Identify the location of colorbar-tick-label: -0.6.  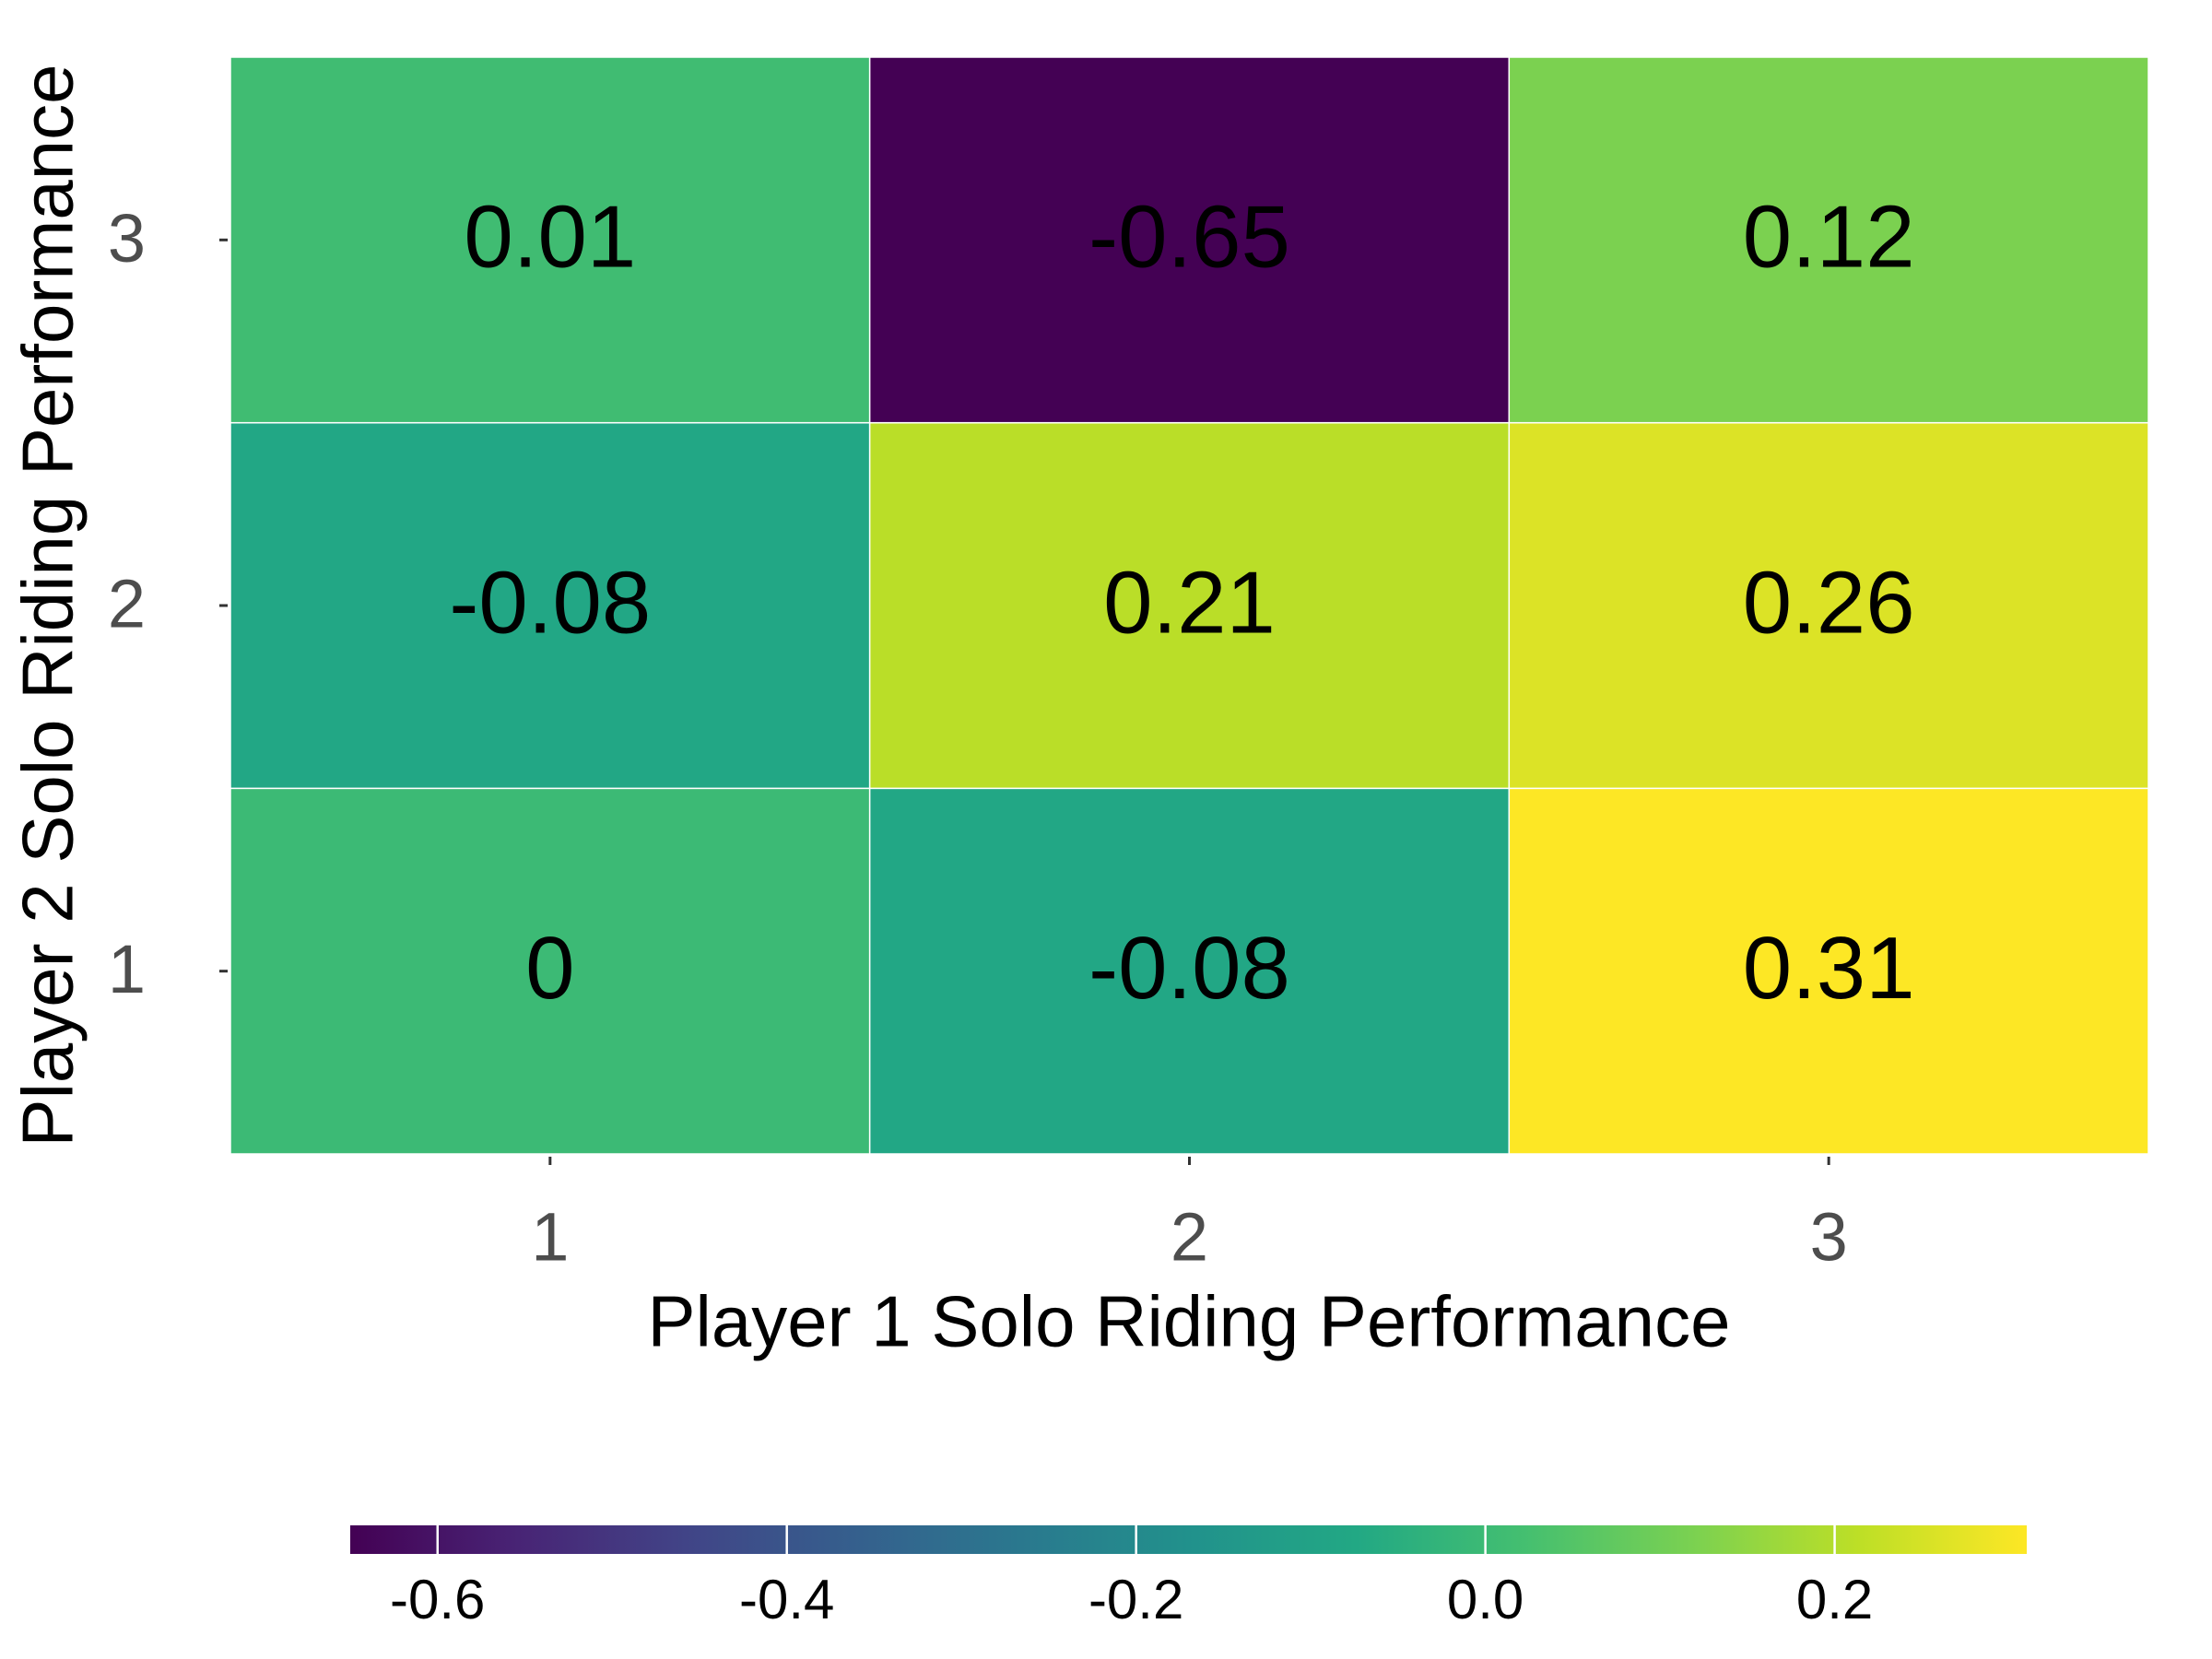
(437, 1599).